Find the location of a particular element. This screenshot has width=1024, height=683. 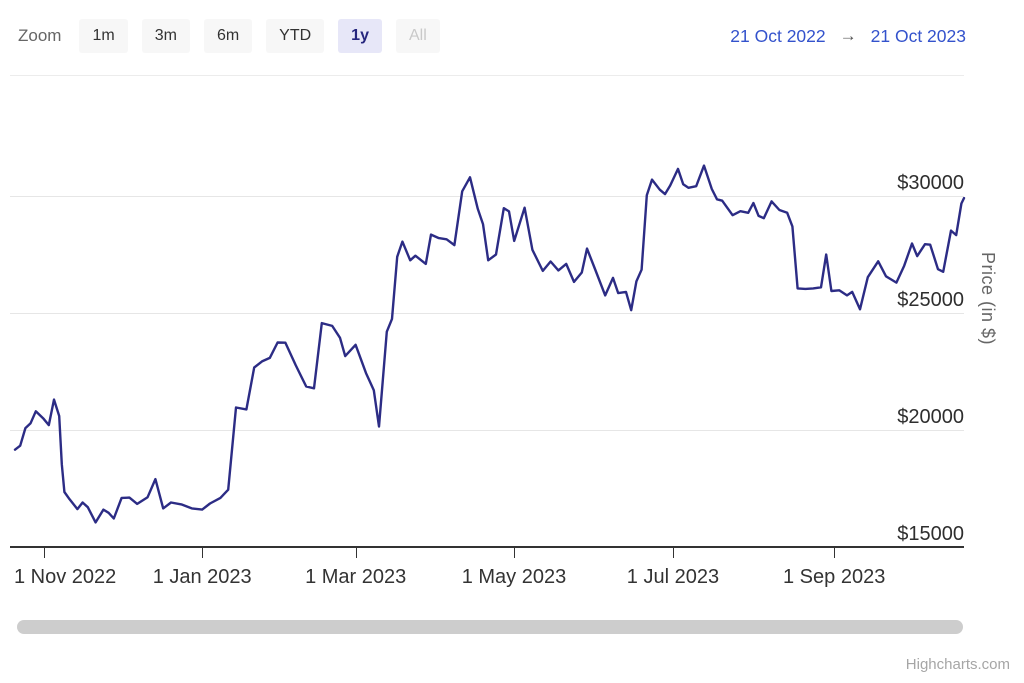

range-to-input: 21 Oct 2023 is located at coordinates (918, 35).